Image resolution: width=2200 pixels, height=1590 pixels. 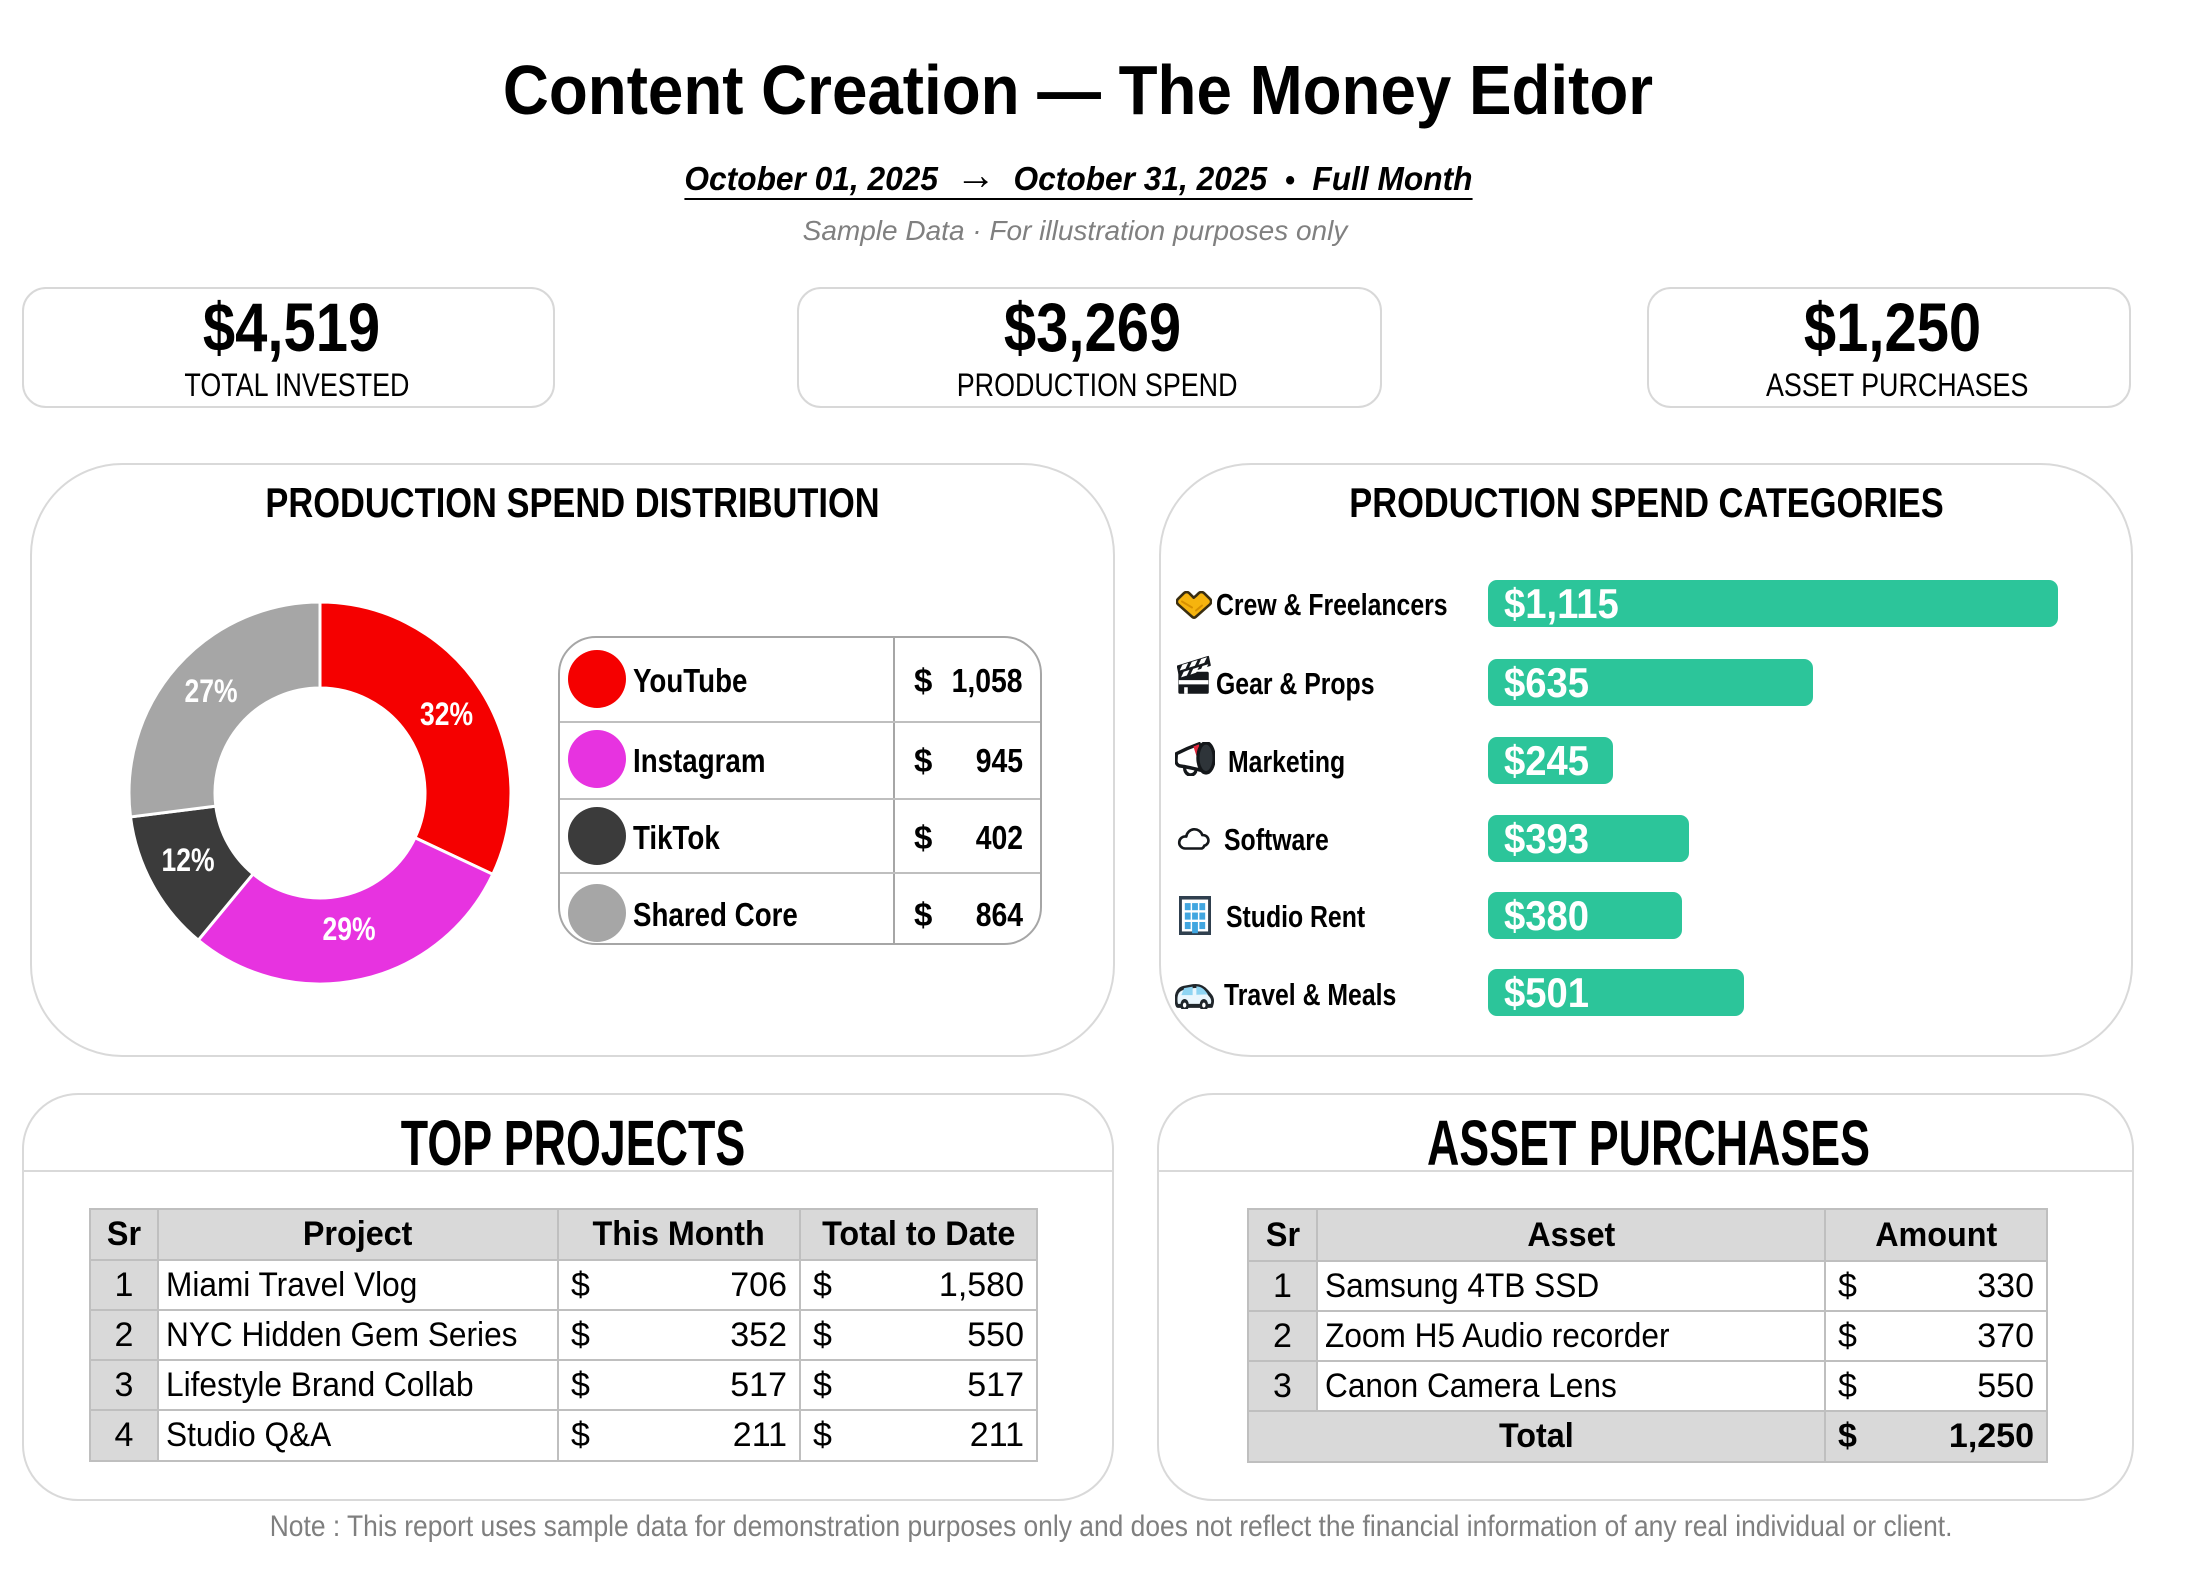 What do you see at coordinates (446, 714) in the screenshot?
I see `svg-text: 32%` at bounding box center [446, 714].